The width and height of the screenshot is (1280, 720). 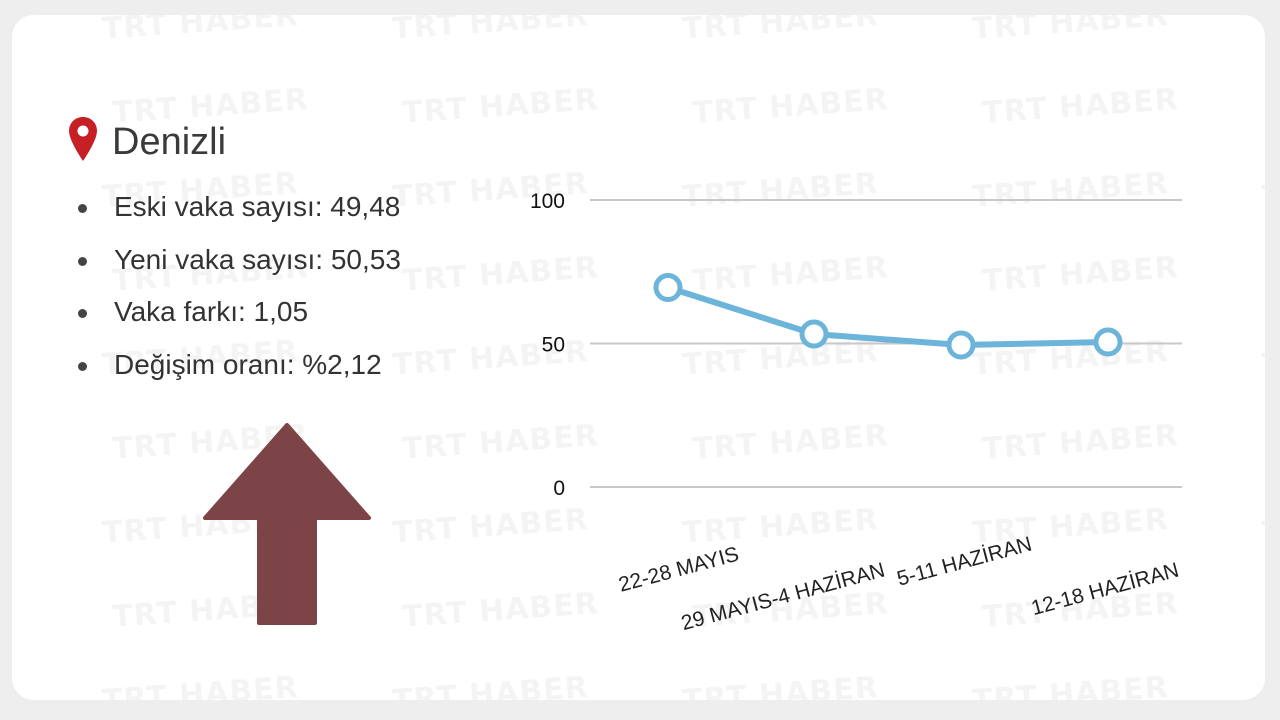 What do you see at coordinates (287, 524) in the screenshot?
I see `arrow-up-icon` at bounding box center [287, 524].